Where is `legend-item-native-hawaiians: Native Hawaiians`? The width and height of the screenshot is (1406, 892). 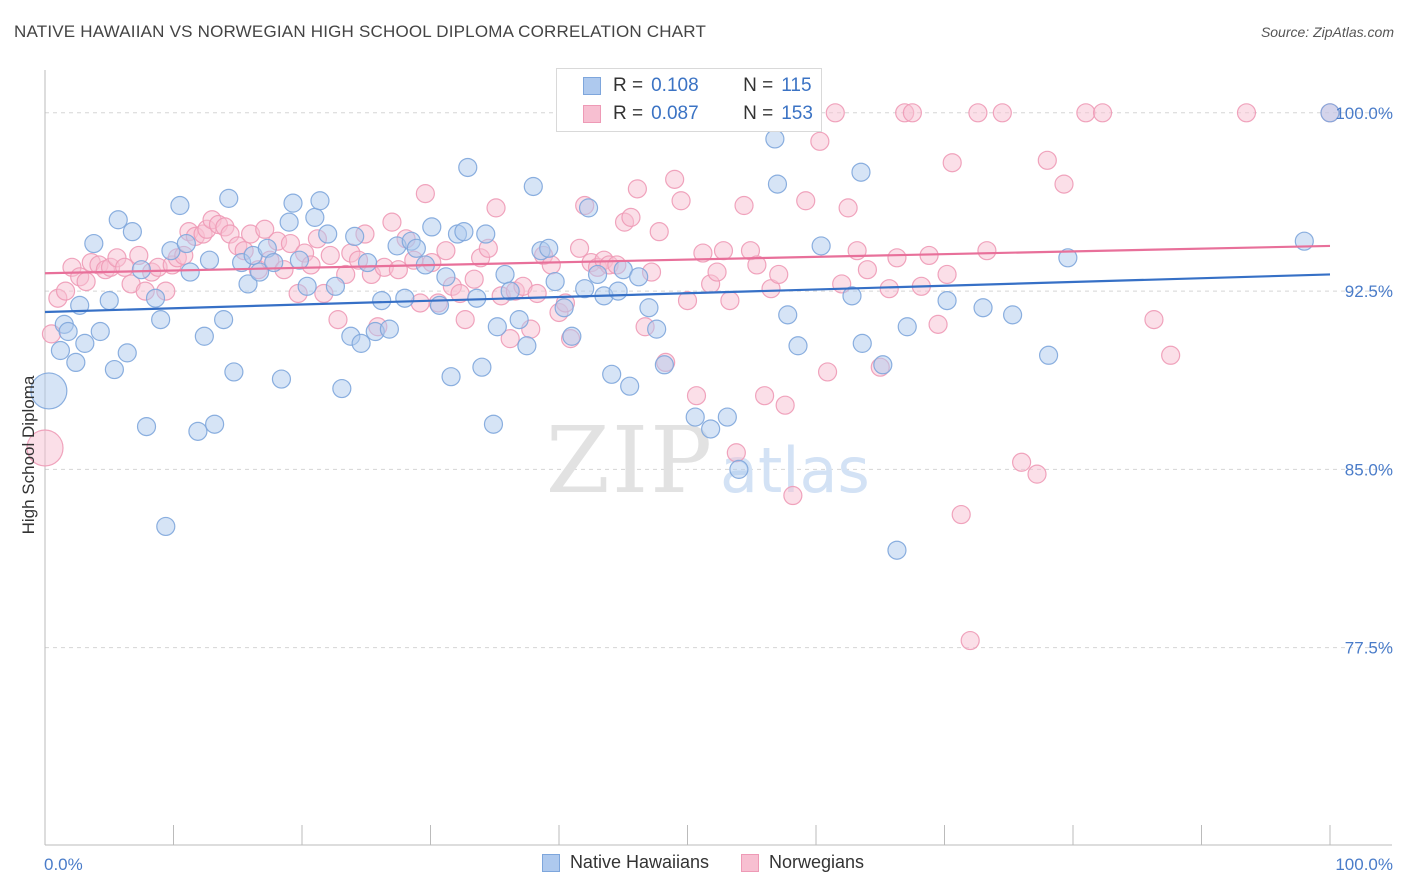 legend-item-native-hawaiians: Native Hawaiians is located at coordinates (625, 862).